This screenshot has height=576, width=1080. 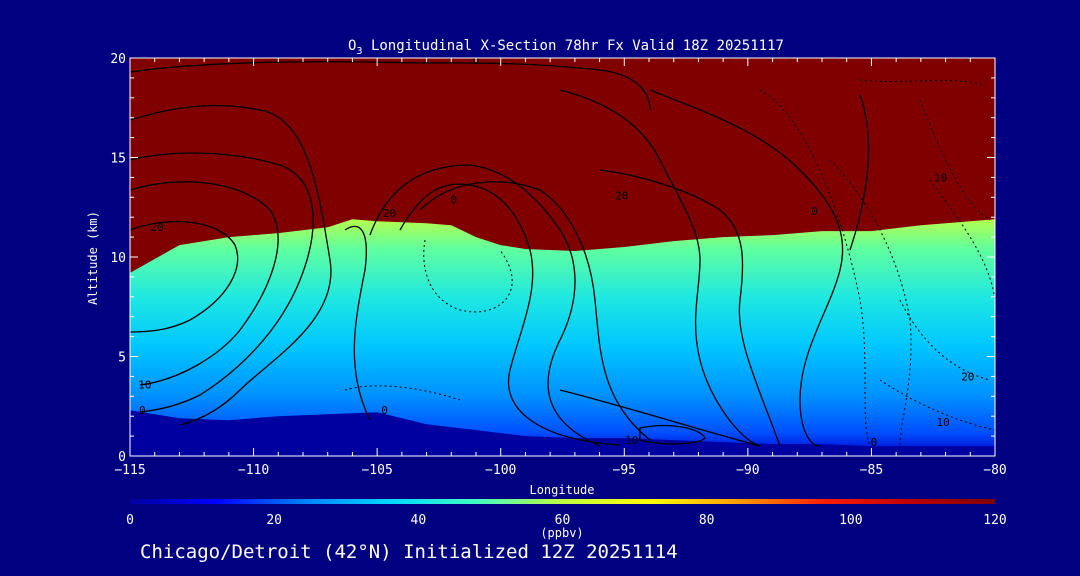 What do you see at coordinates (850, 520) in the screenshot?
I see `colorbar-tick-label: 100` at bounding box center [850, 520].